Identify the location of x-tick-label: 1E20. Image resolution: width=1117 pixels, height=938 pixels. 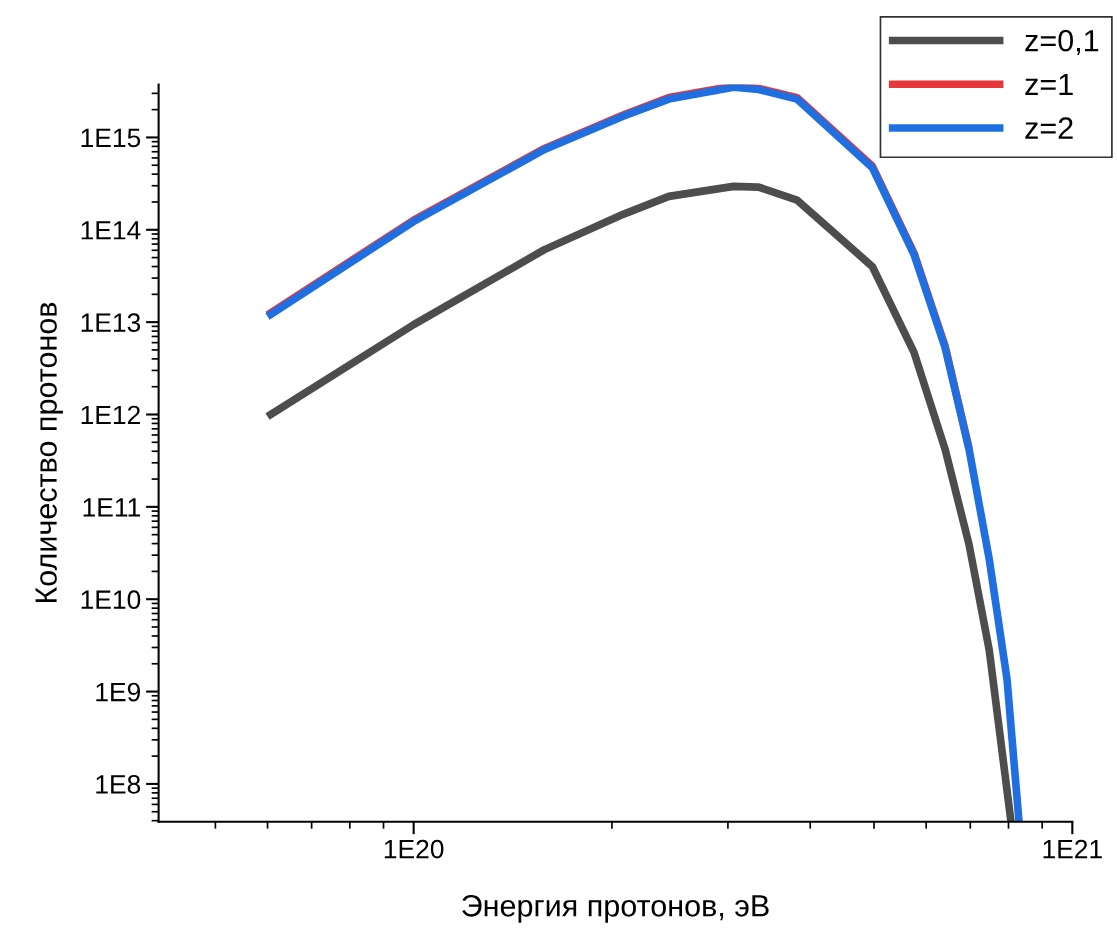
(414, 849).